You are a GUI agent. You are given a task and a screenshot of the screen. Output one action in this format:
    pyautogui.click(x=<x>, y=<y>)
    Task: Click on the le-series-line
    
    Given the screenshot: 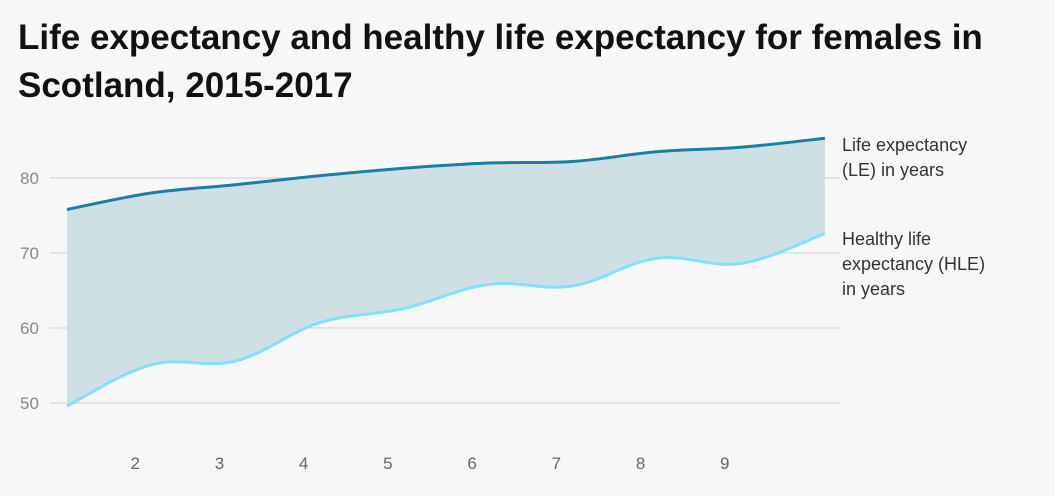 What is the action you would take?
    pyautogui.click(x=446, y=173)
    